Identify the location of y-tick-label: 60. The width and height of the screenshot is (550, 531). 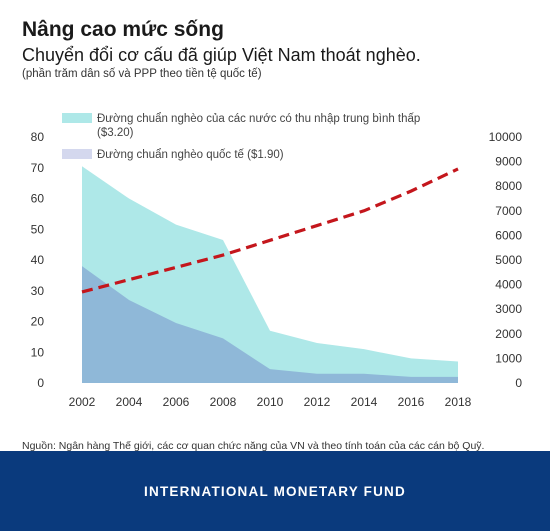
(38, 199).